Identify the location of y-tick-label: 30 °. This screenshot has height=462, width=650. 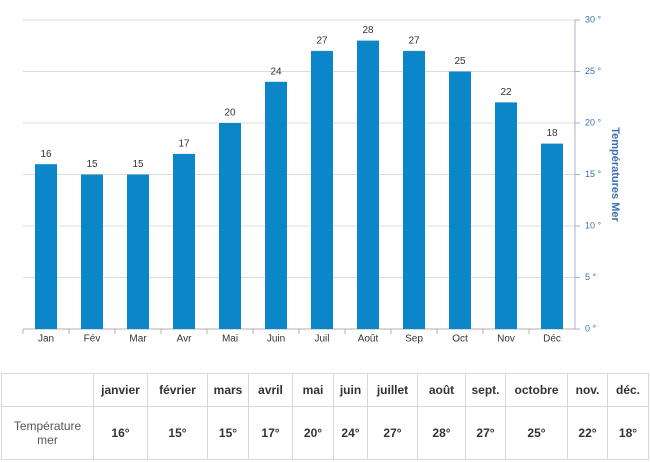
(593, 19).